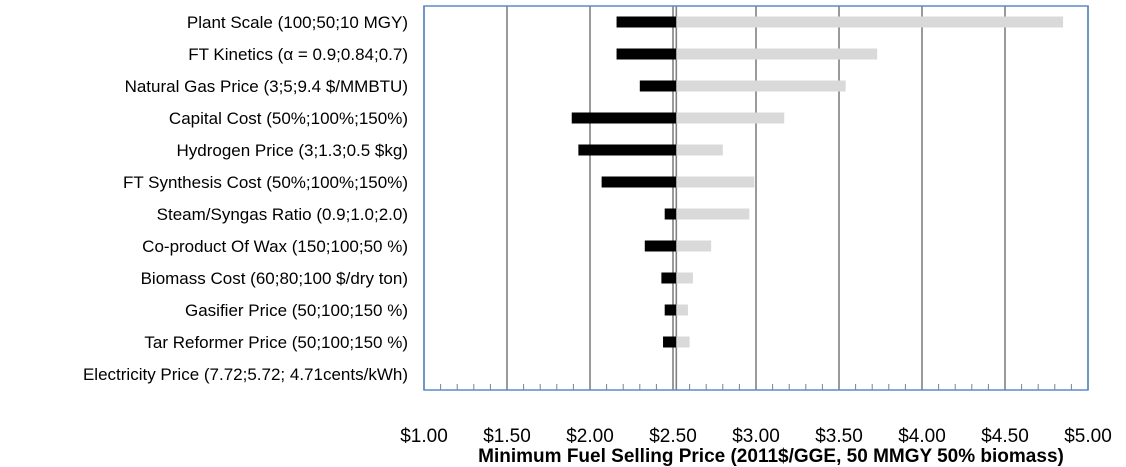 The height and width of the screenshot is (467, 1126). Describe the element at coordinates (1088, 436) in the screenshot. I see `x-tick-label: $5.00` at that location.